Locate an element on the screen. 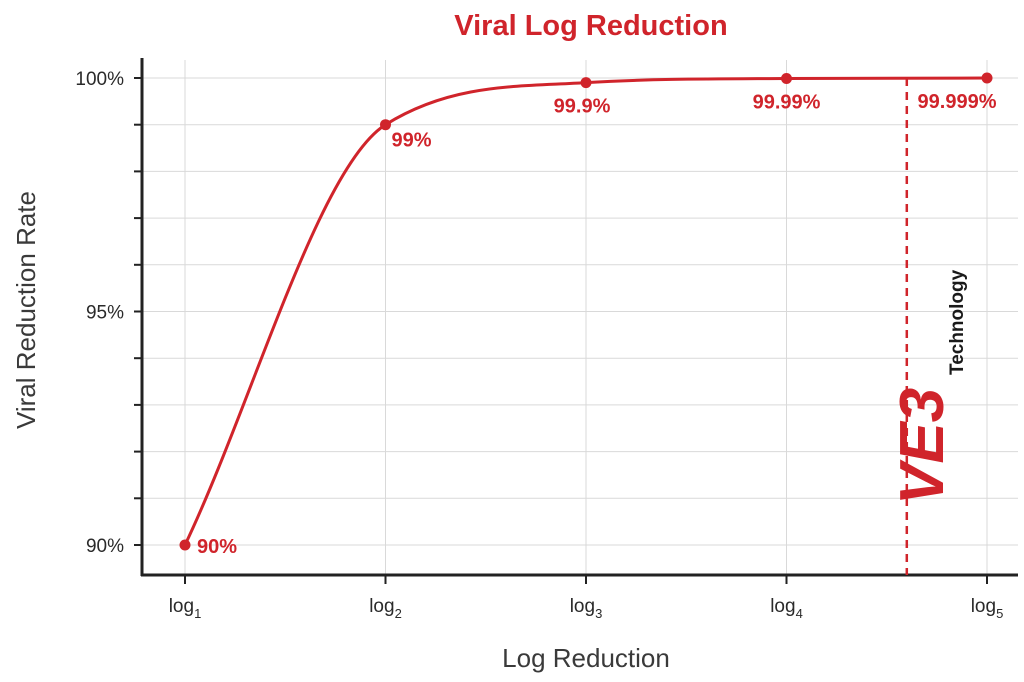  x-tick-label: log2 is located at coordinates (385, 608).